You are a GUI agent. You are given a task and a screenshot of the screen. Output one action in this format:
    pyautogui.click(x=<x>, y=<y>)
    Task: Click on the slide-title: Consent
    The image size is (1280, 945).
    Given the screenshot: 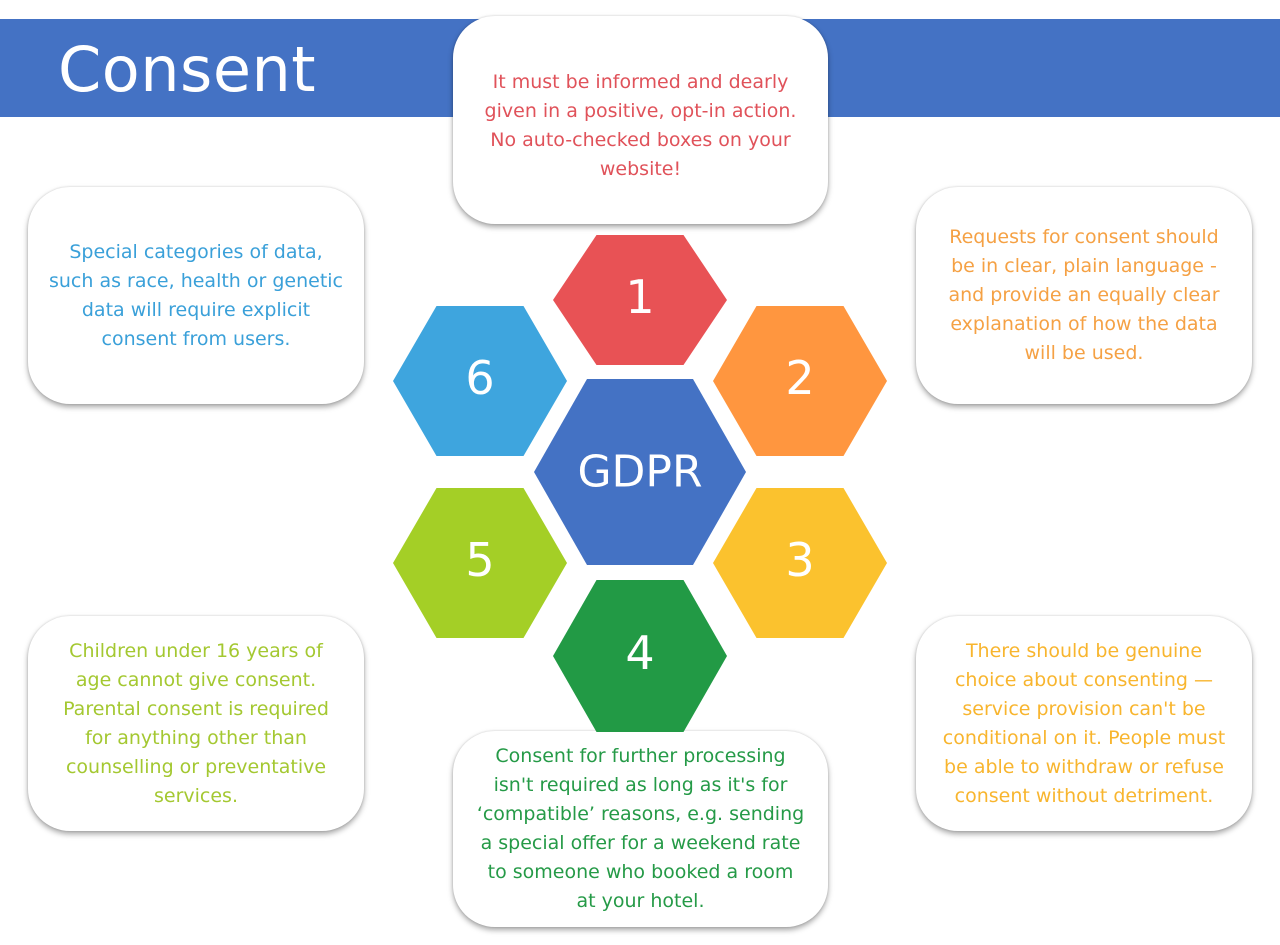 What is the action you would take?
    pyautogui.click(x=187, y=69)
    